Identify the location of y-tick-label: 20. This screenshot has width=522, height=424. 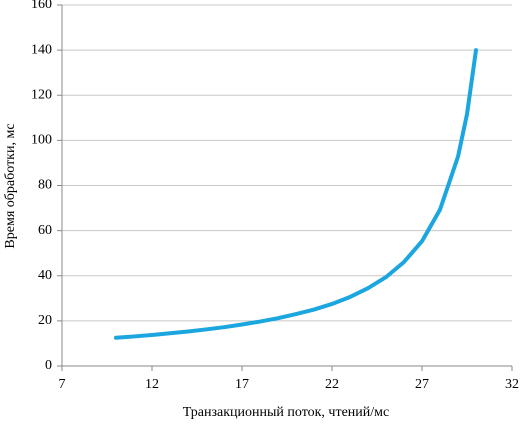
(45, 320).